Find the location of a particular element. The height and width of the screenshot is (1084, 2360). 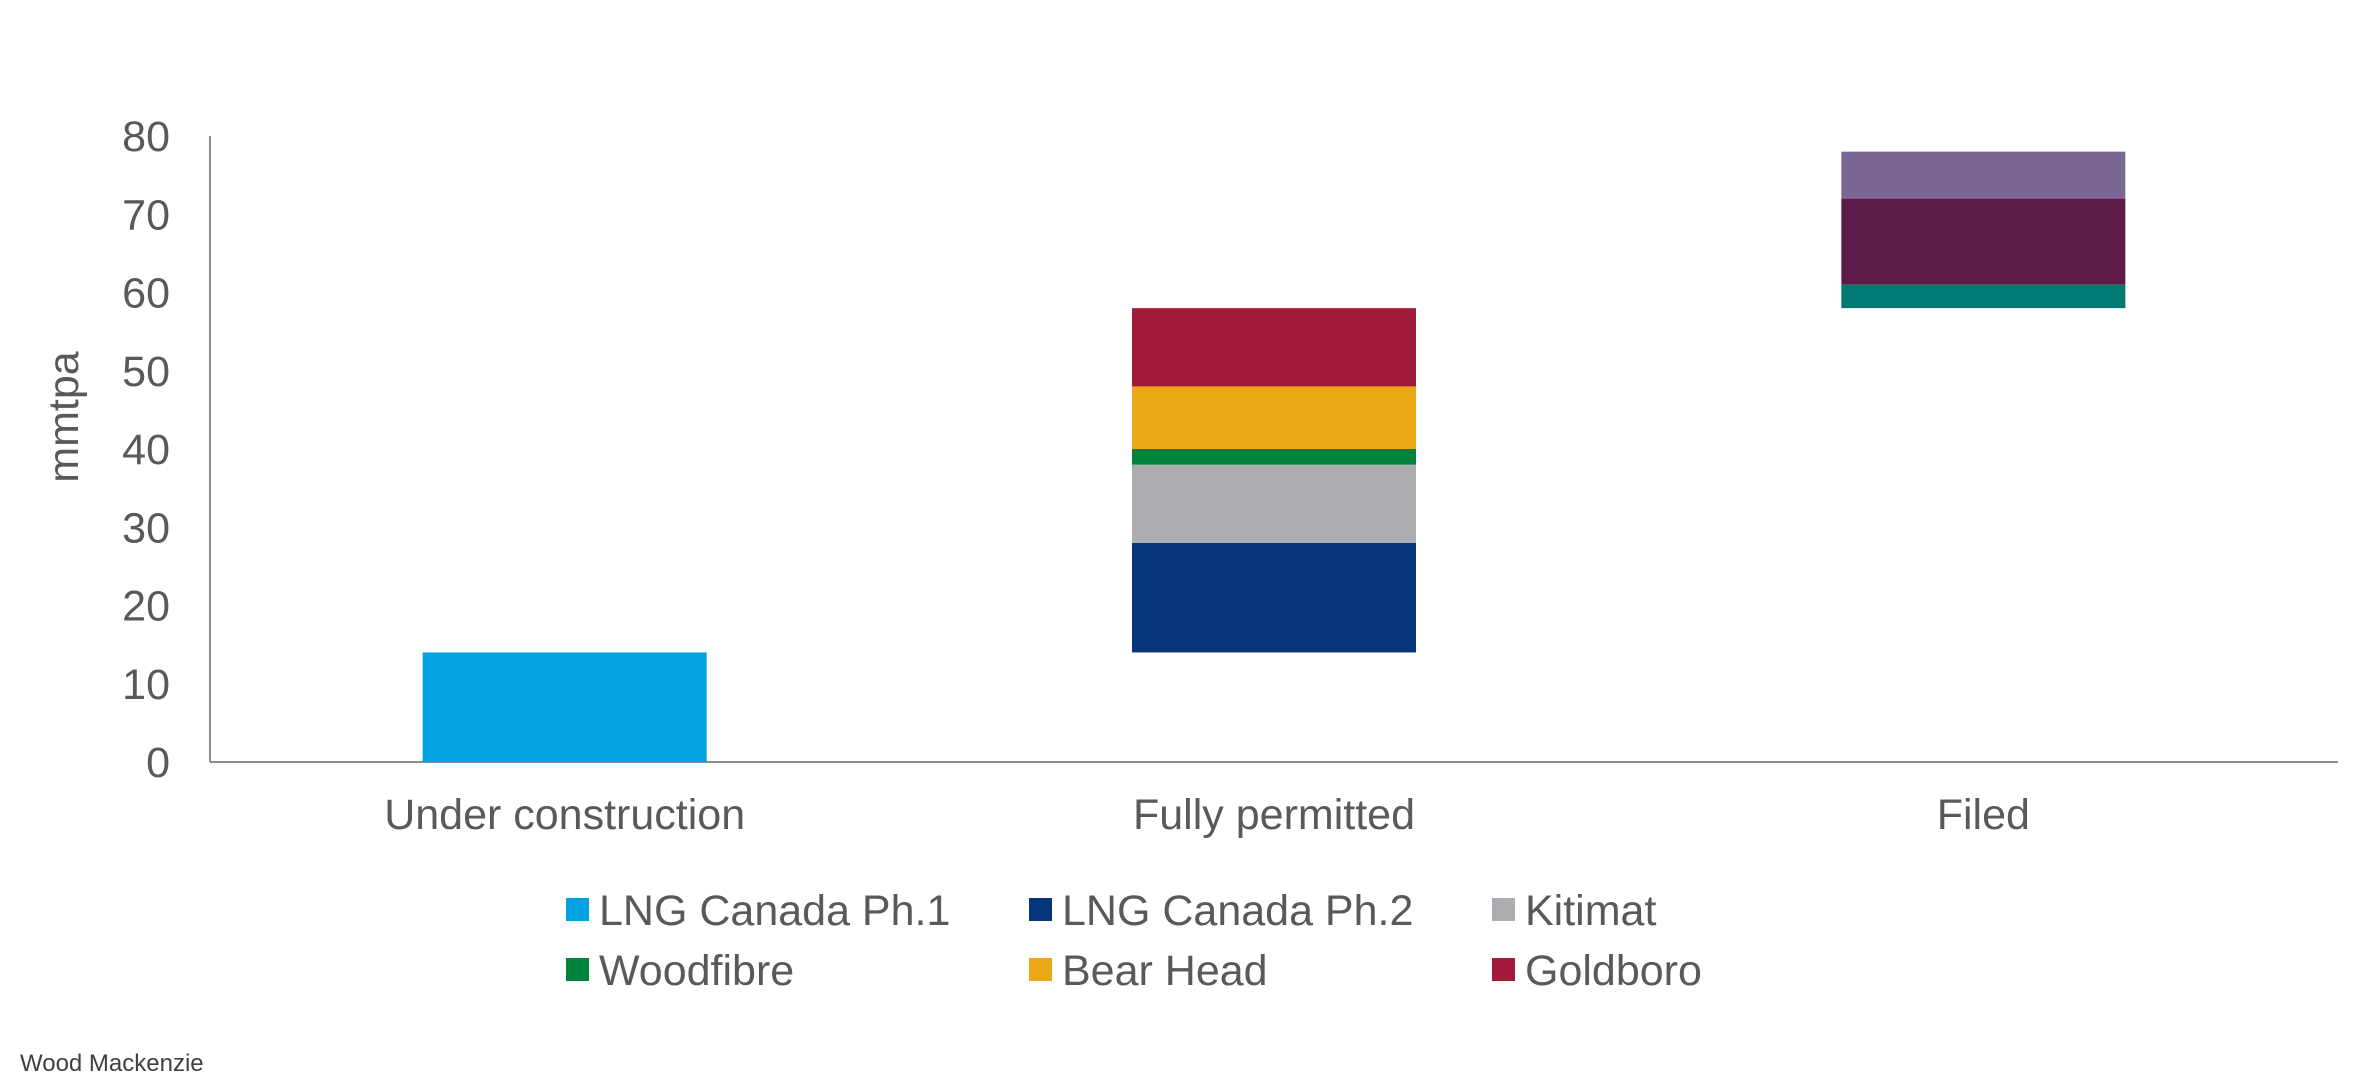

x-category-labels: Under construction Fully permitted Filed is located at coordinates (1207, 815).